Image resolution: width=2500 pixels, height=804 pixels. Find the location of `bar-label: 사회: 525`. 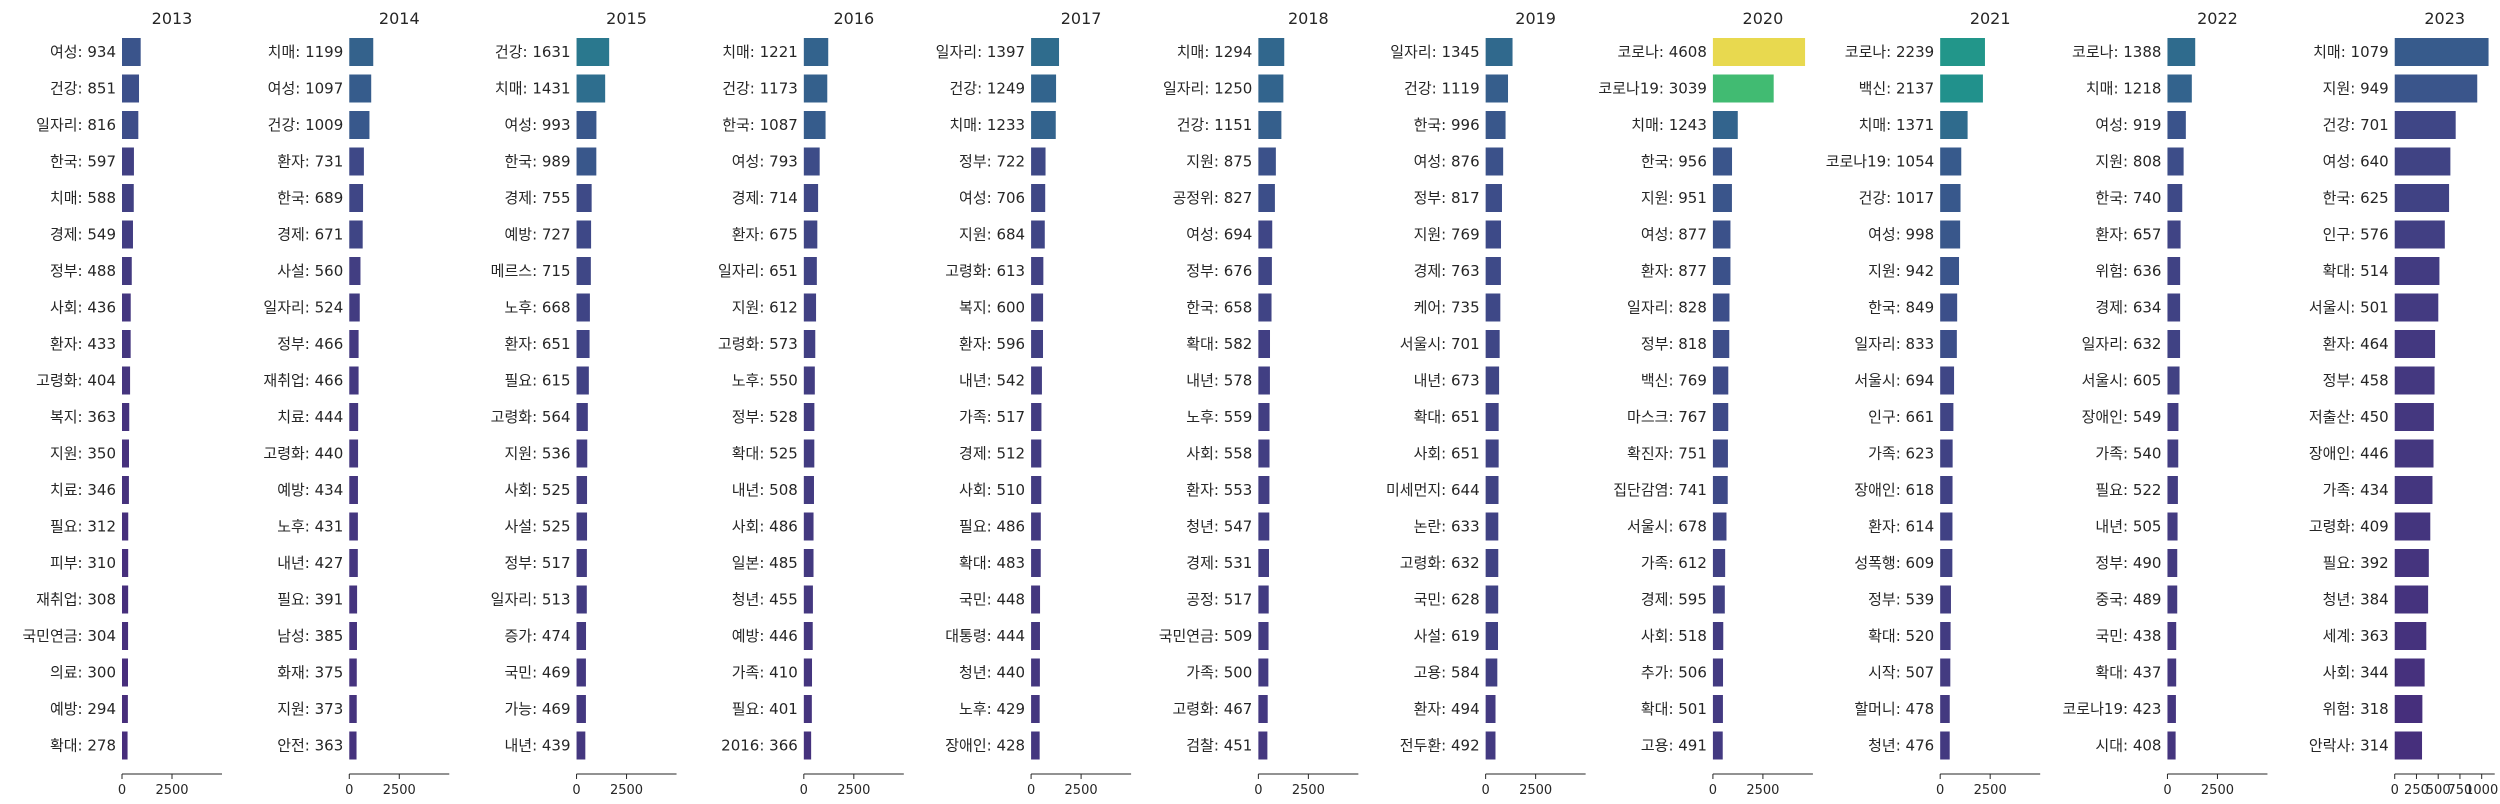

bar-label: 사회: 525 is located at coordinates (537, 490).